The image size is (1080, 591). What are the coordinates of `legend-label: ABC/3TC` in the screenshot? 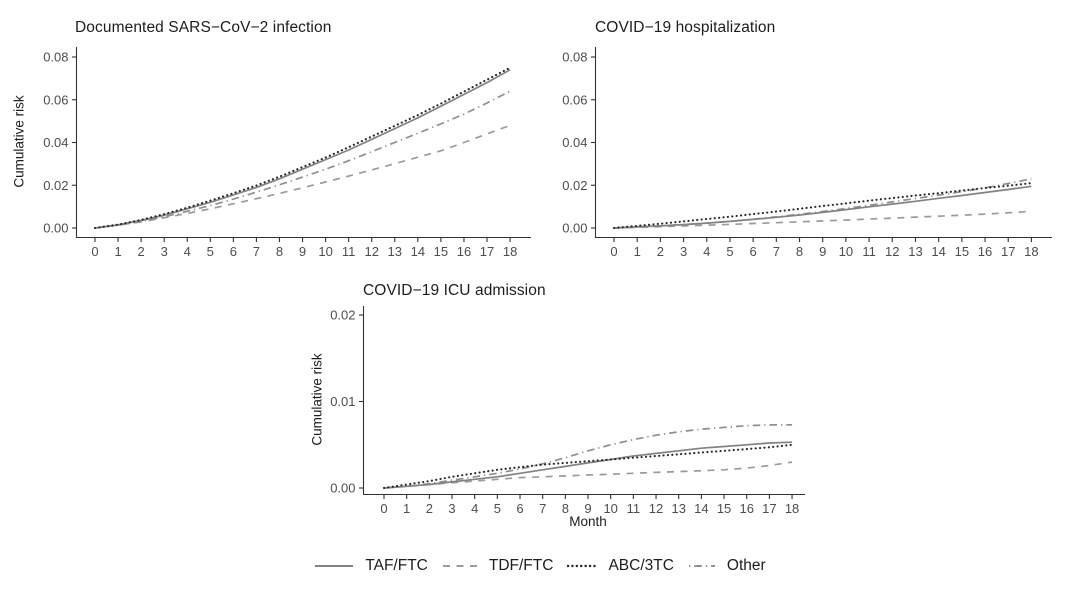 It's located at (641, 565).